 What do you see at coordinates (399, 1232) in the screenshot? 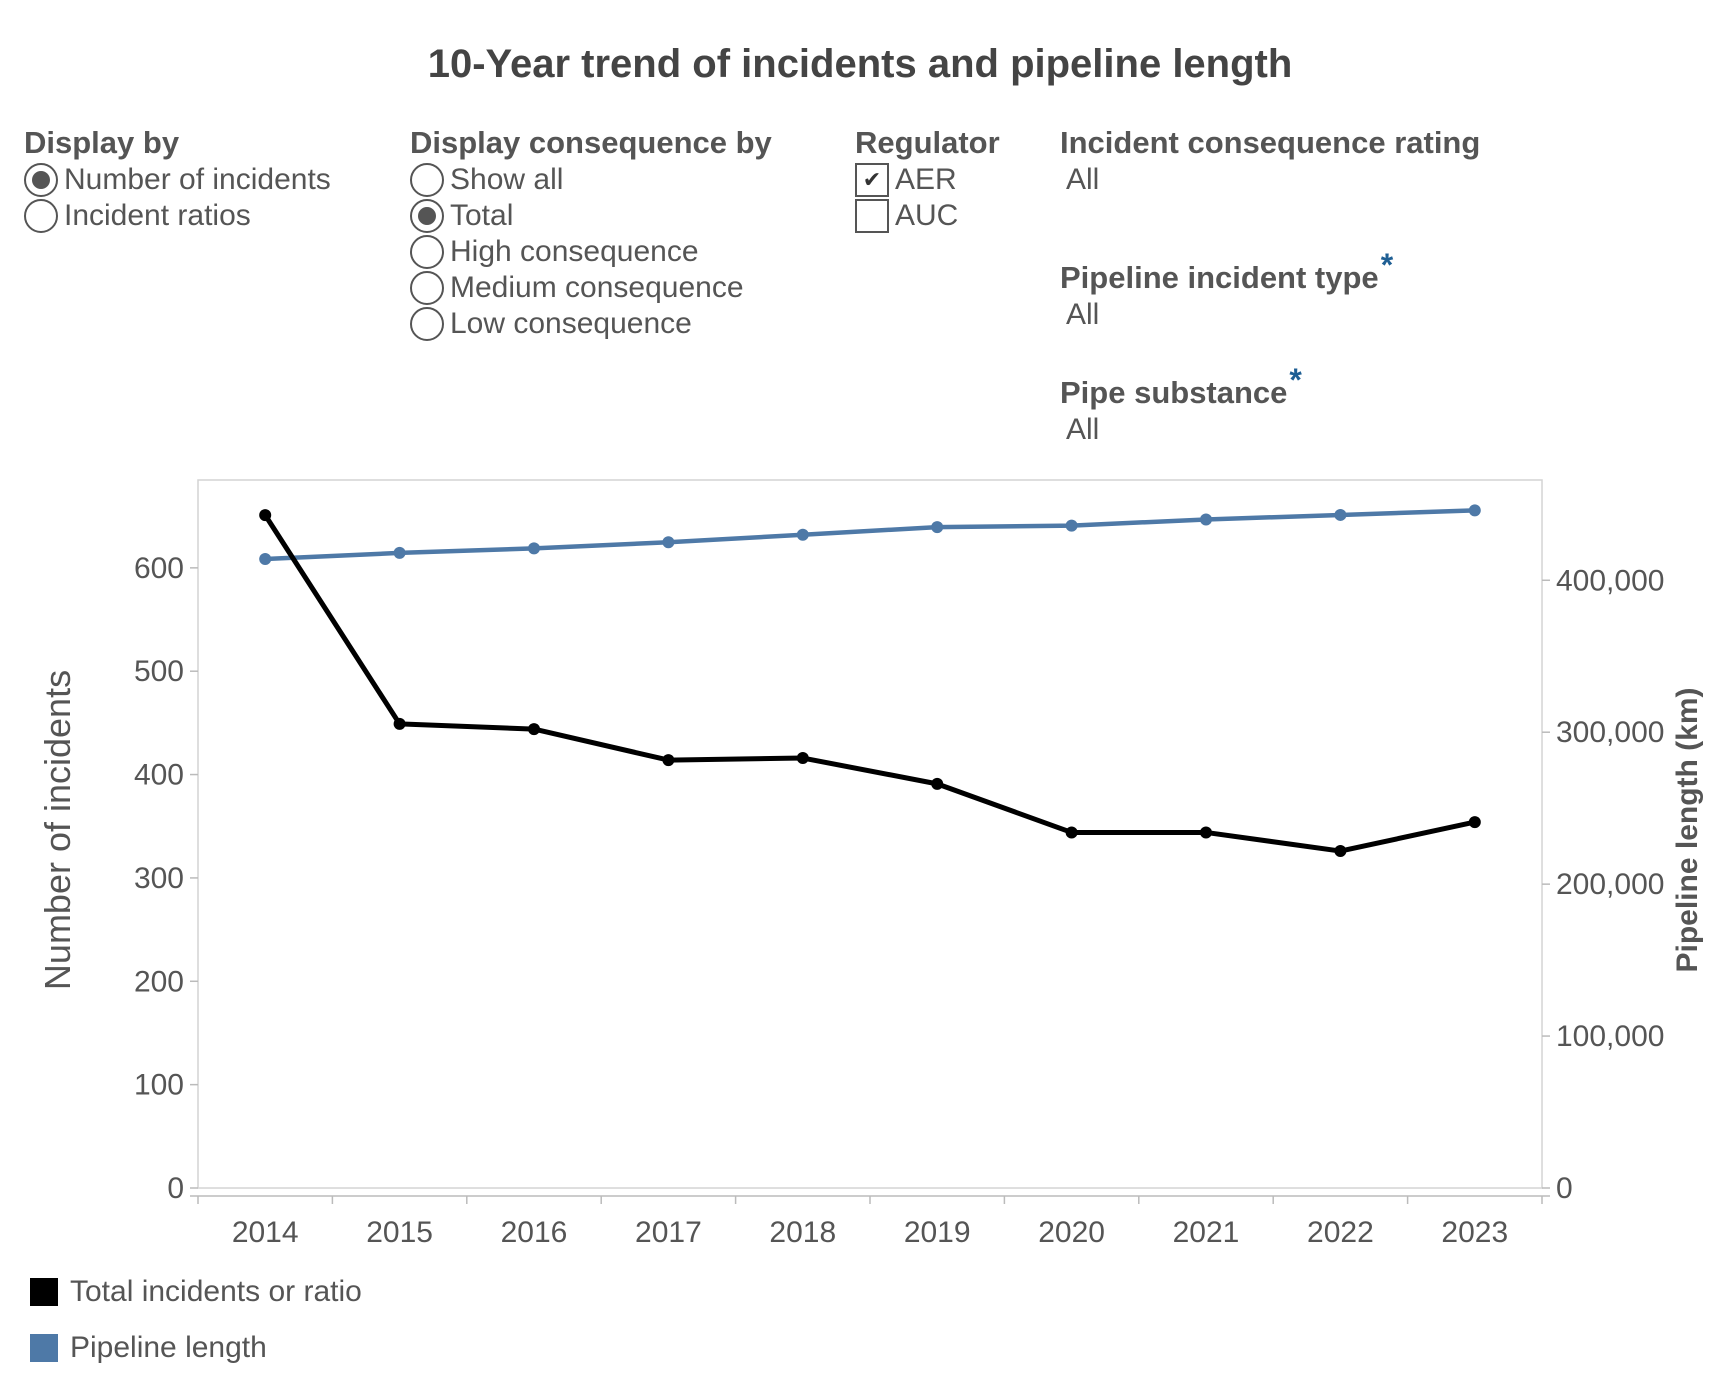
I see `x-tick-label: 2015` at bounding box center [399, 1232].